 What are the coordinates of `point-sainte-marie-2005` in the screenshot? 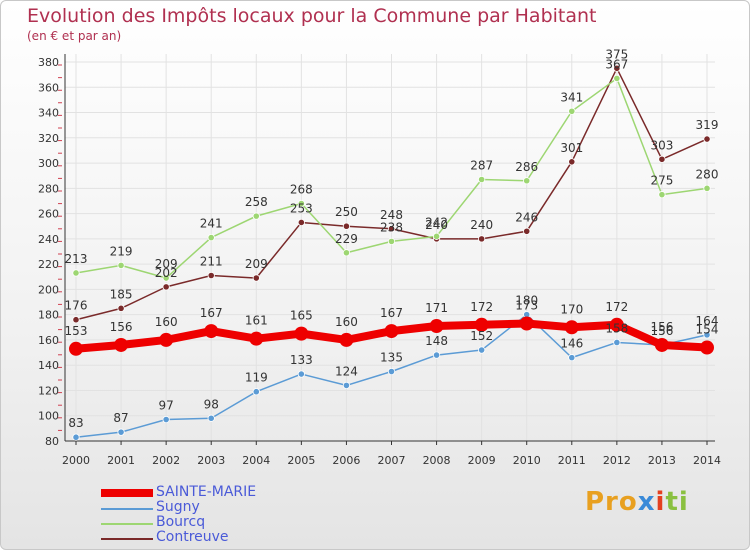 It's located at (301, 333).